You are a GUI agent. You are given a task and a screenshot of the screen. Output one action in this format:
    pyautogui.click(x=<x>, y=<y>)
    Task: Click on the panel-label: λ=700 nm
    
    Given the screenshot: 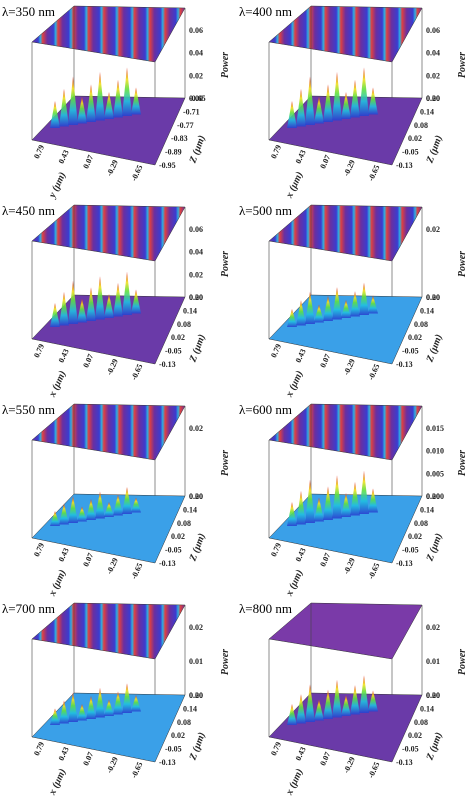 What is the action you would take?
    pyautogui.click(x=28, y=608)
    